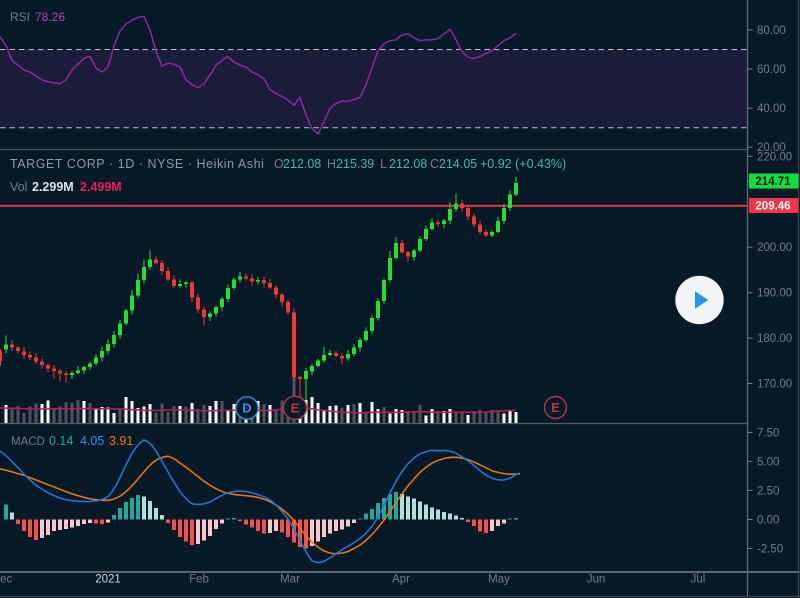  I want to click on svg-text: Jul, so click(698, 580).